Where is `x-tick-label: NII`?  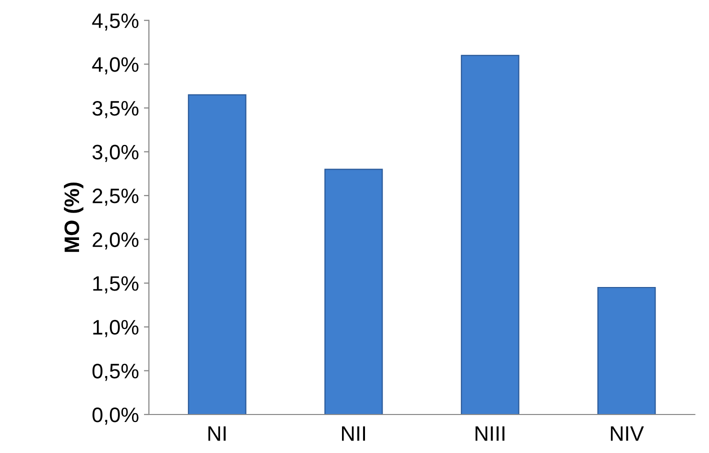
x-tick-label: NII is located at coordinates (354, 433).